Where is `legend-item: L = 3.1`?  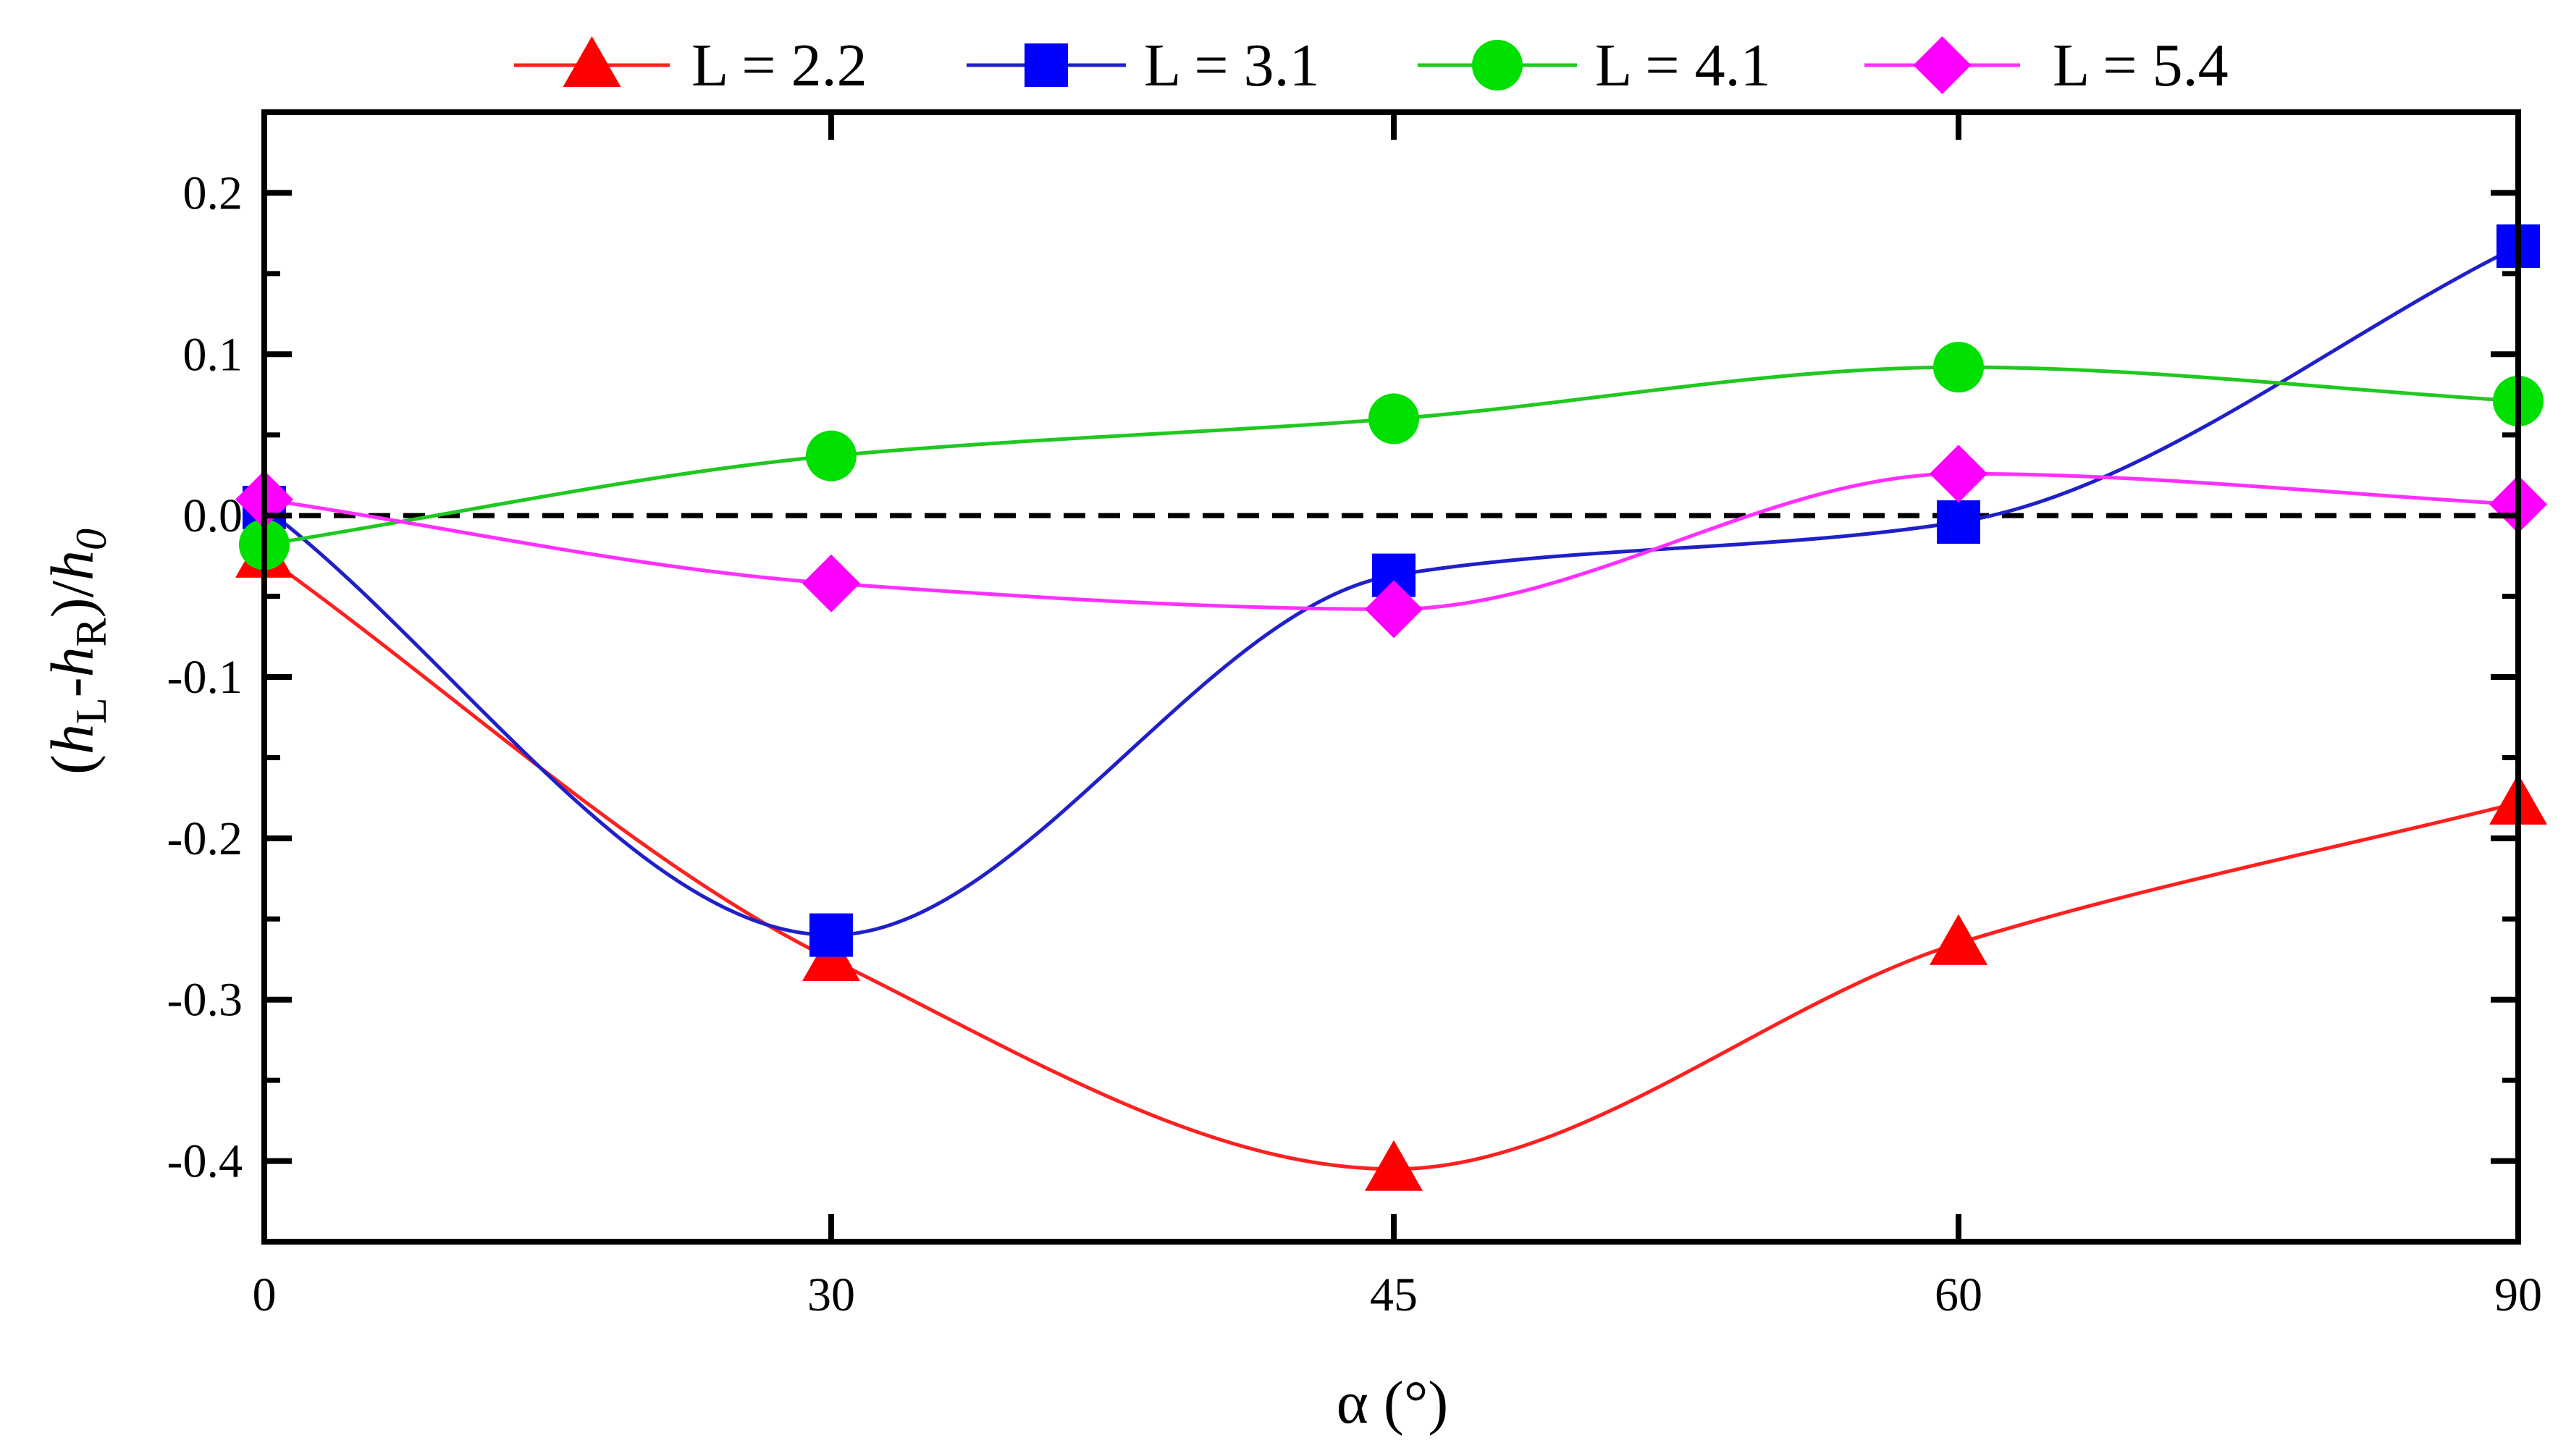
legend-item: L = 3.1 is located at coordinates (1144, 65).